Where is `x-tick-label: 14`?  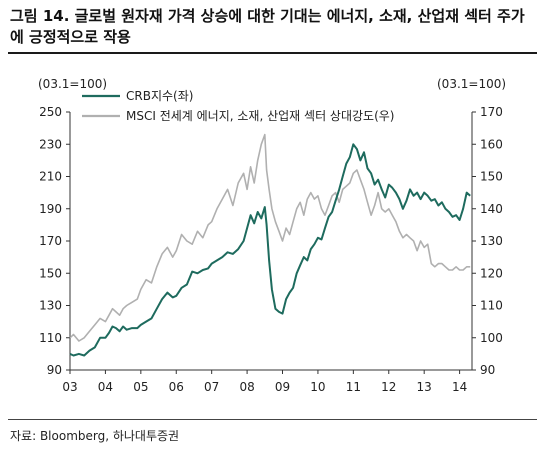 x-tick-label: 14 is located at coordinates (459, 387).